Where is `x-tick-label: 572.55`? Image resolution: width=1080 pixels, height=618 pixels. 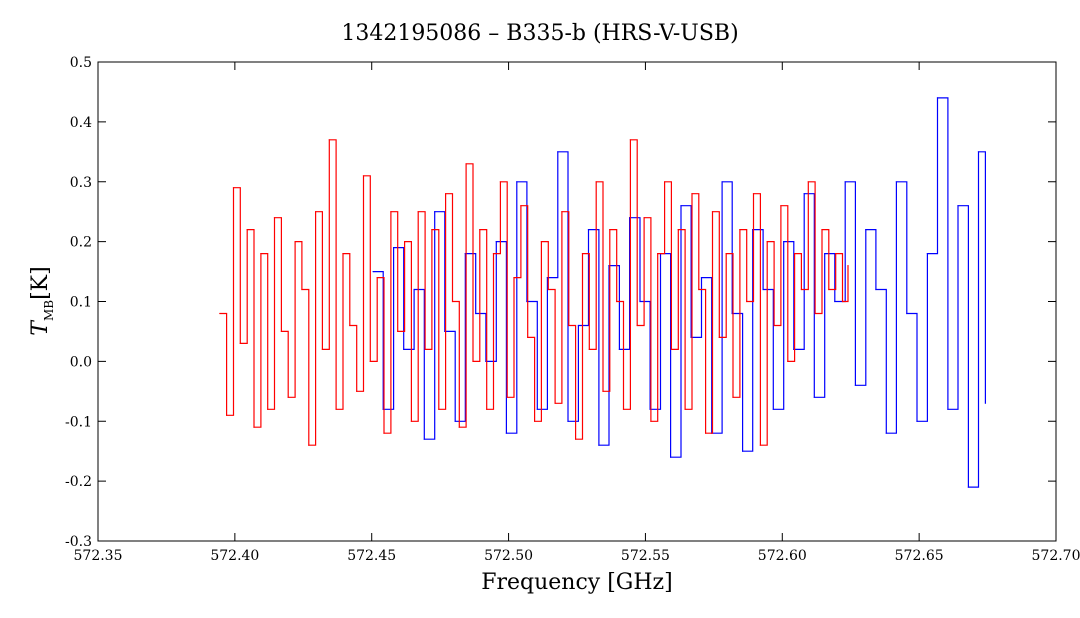
x-tick-label: 572.55 is located at coordinates (645, 556).